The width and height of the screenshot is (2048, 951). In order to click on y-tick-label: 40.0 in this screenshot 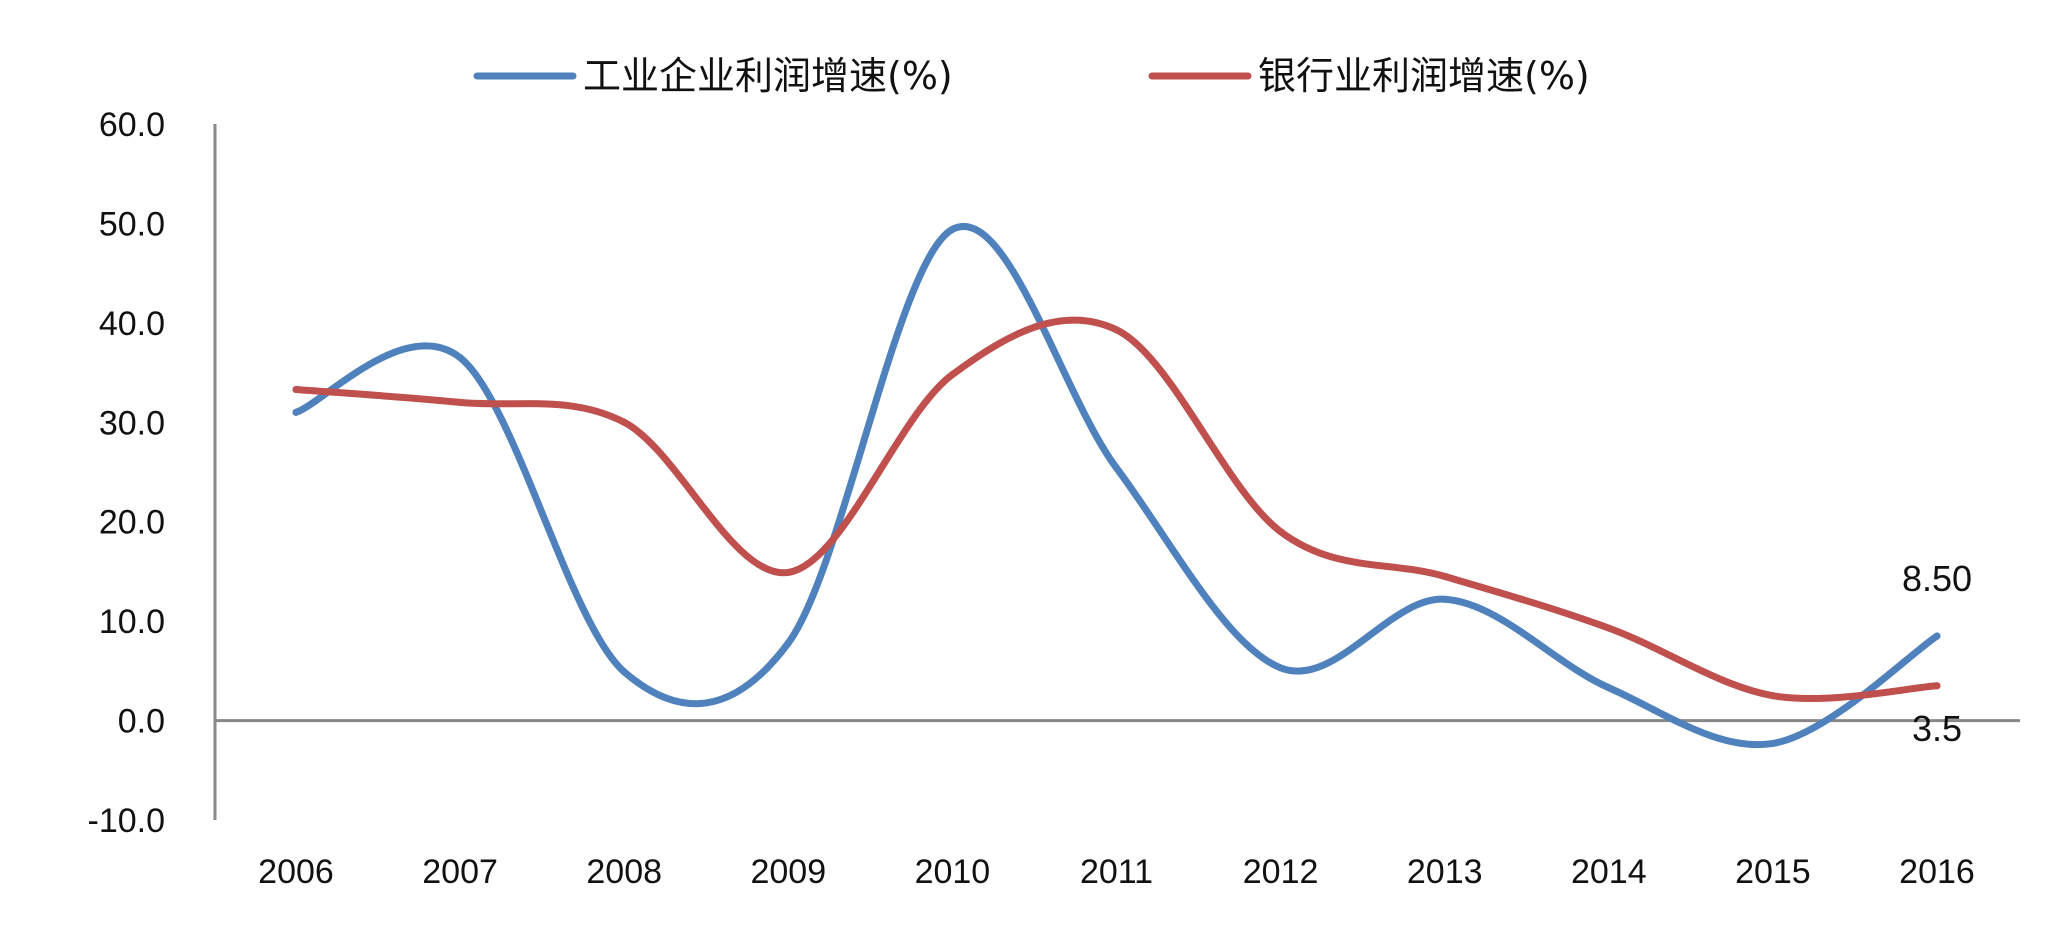, I will do `click(132, 324)`.